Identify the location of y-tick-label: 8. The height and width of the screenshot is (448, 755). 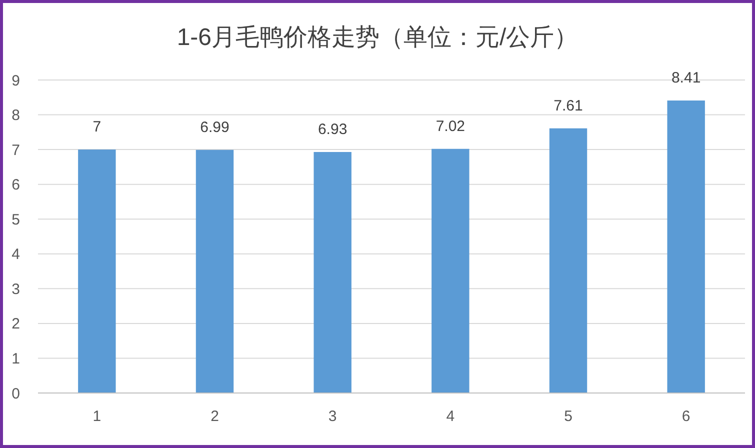
(16, 115).